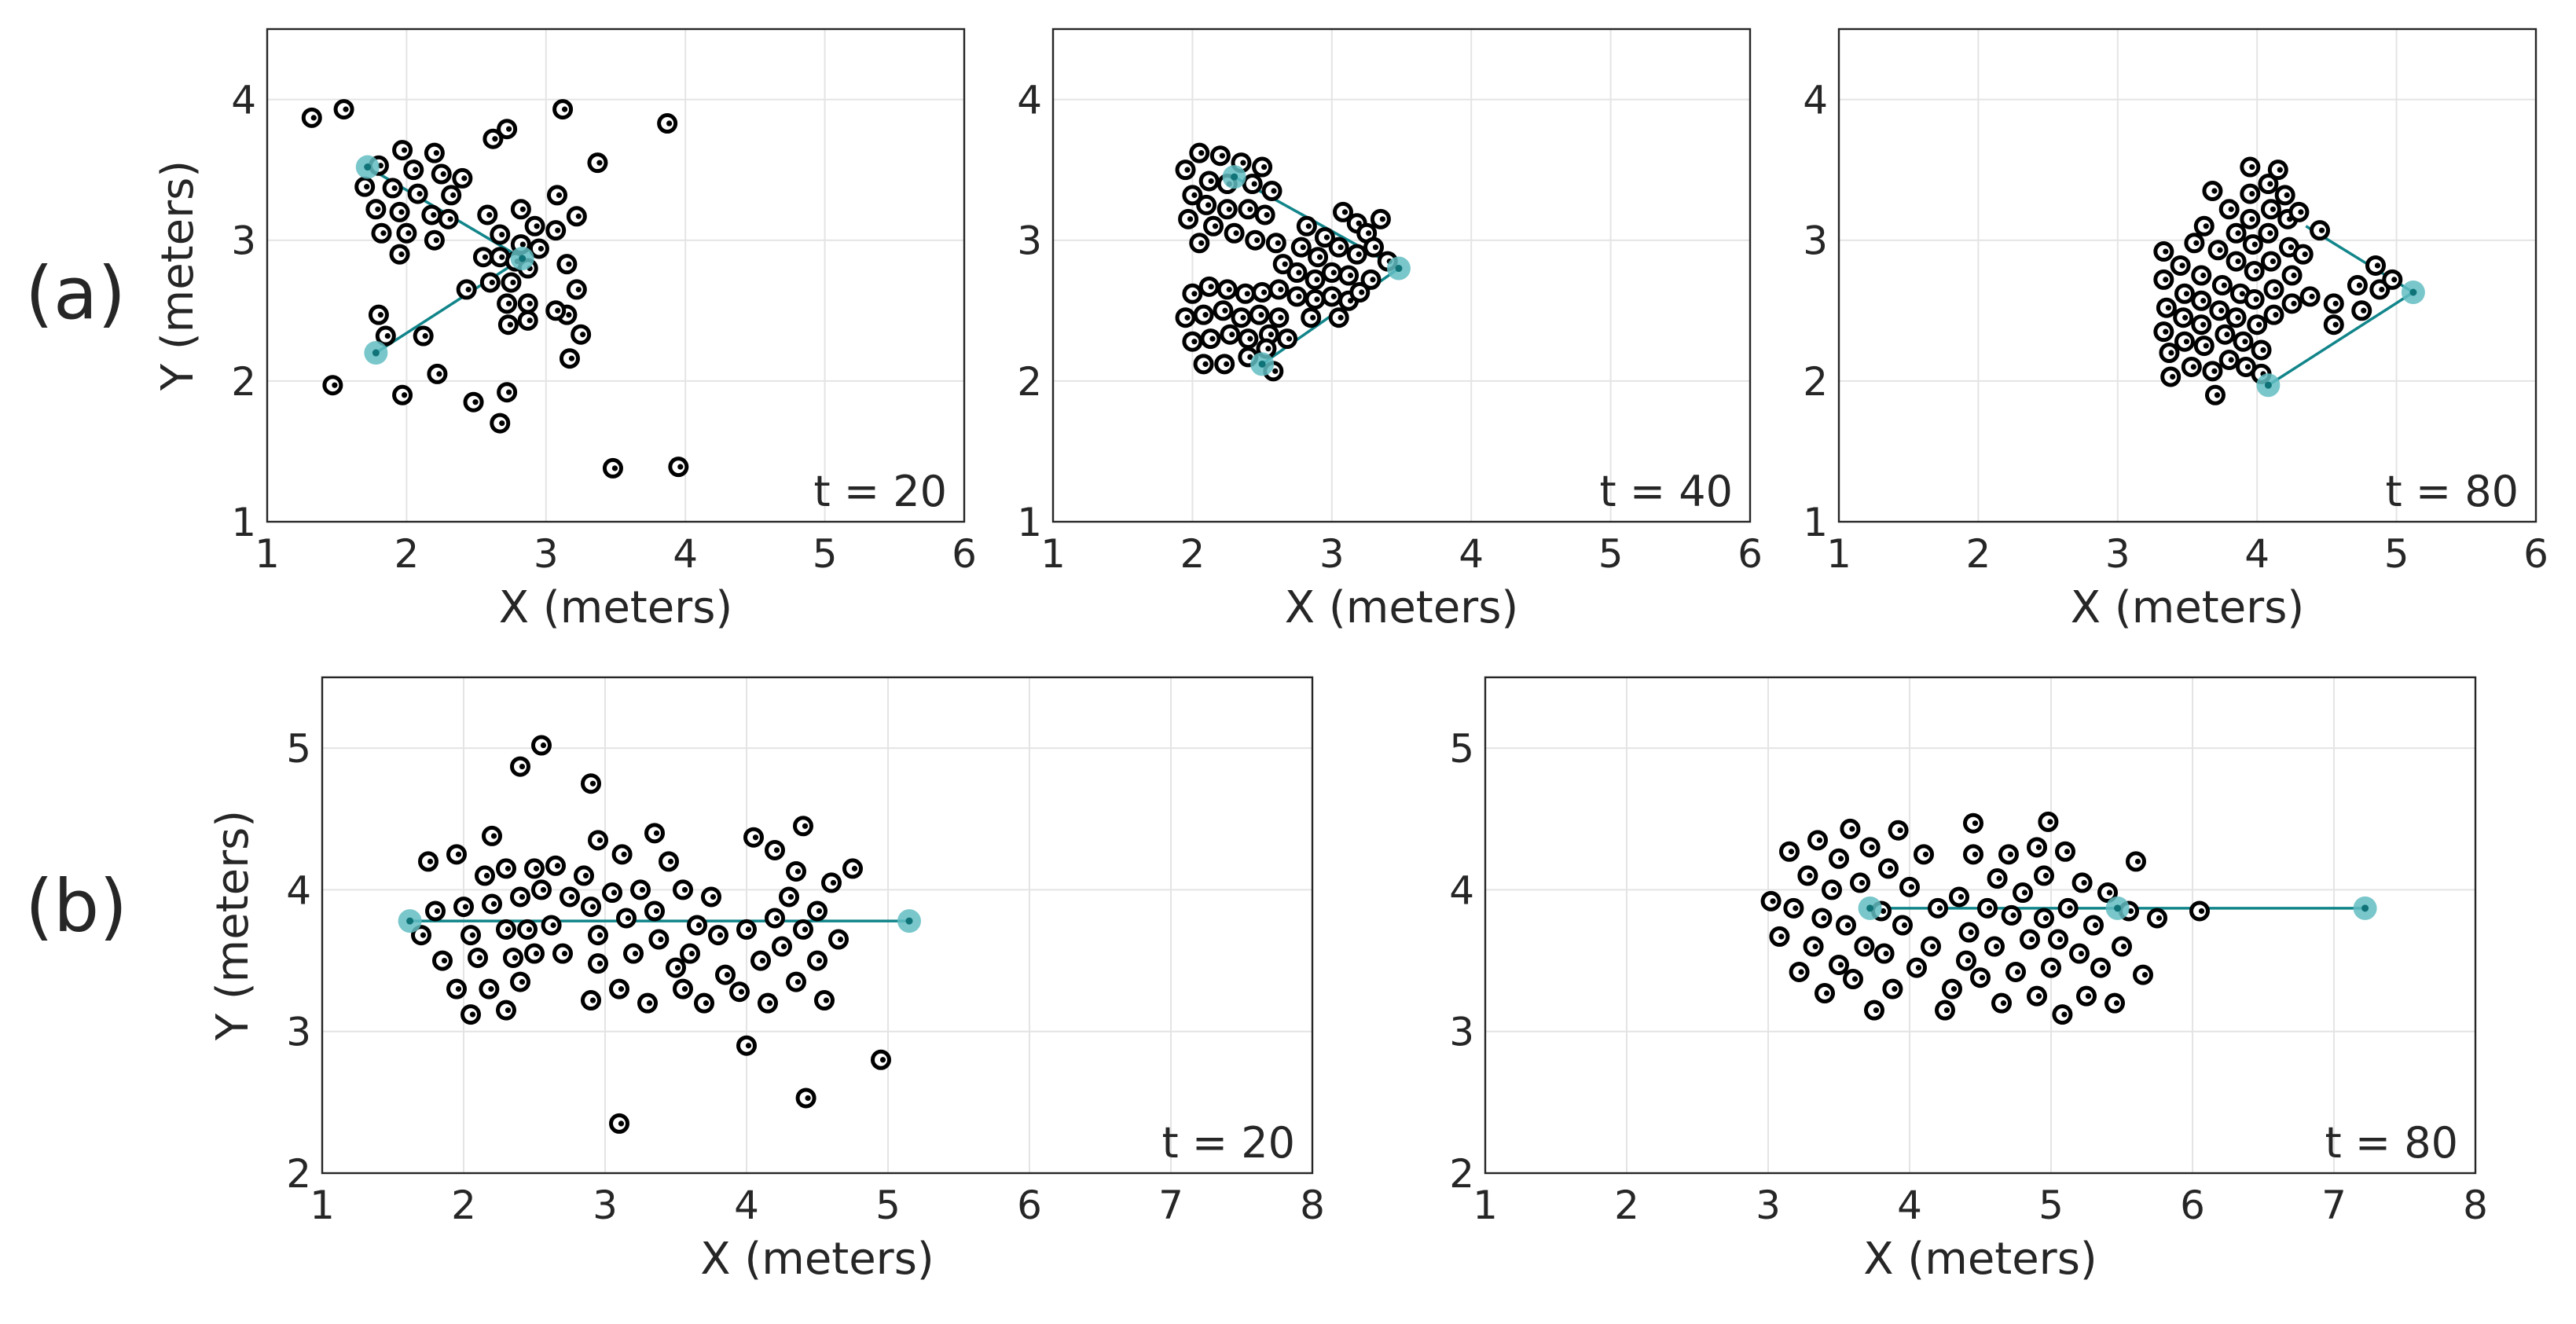 This screenshot has width=2576, height=1324. Describe the element at coordinates (267, 554) in the screenshot. I see `x-tick-label: 1` at that location.